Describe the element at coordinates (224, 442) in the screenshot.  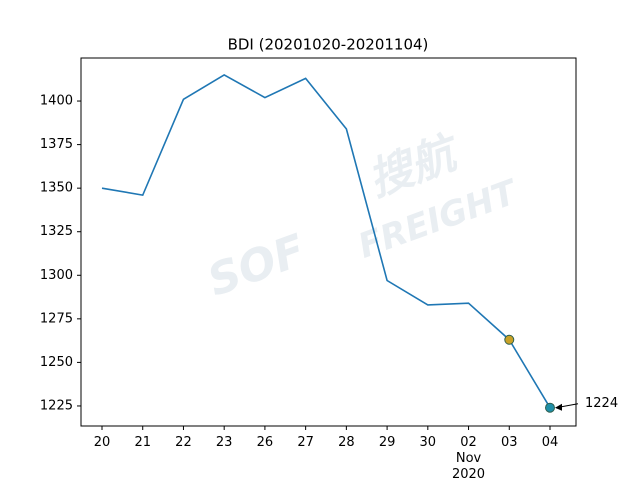
I see `x-tick-label: 23` at that location.